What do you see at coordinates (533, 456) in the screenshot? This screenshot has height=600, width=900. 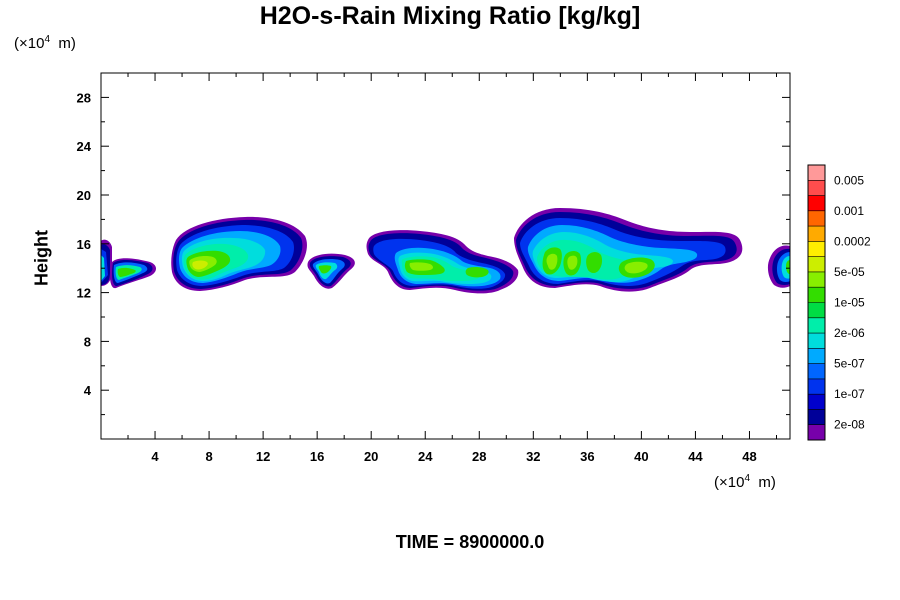 I see `x-tick-label: 32` at bounding box center [533, 456].